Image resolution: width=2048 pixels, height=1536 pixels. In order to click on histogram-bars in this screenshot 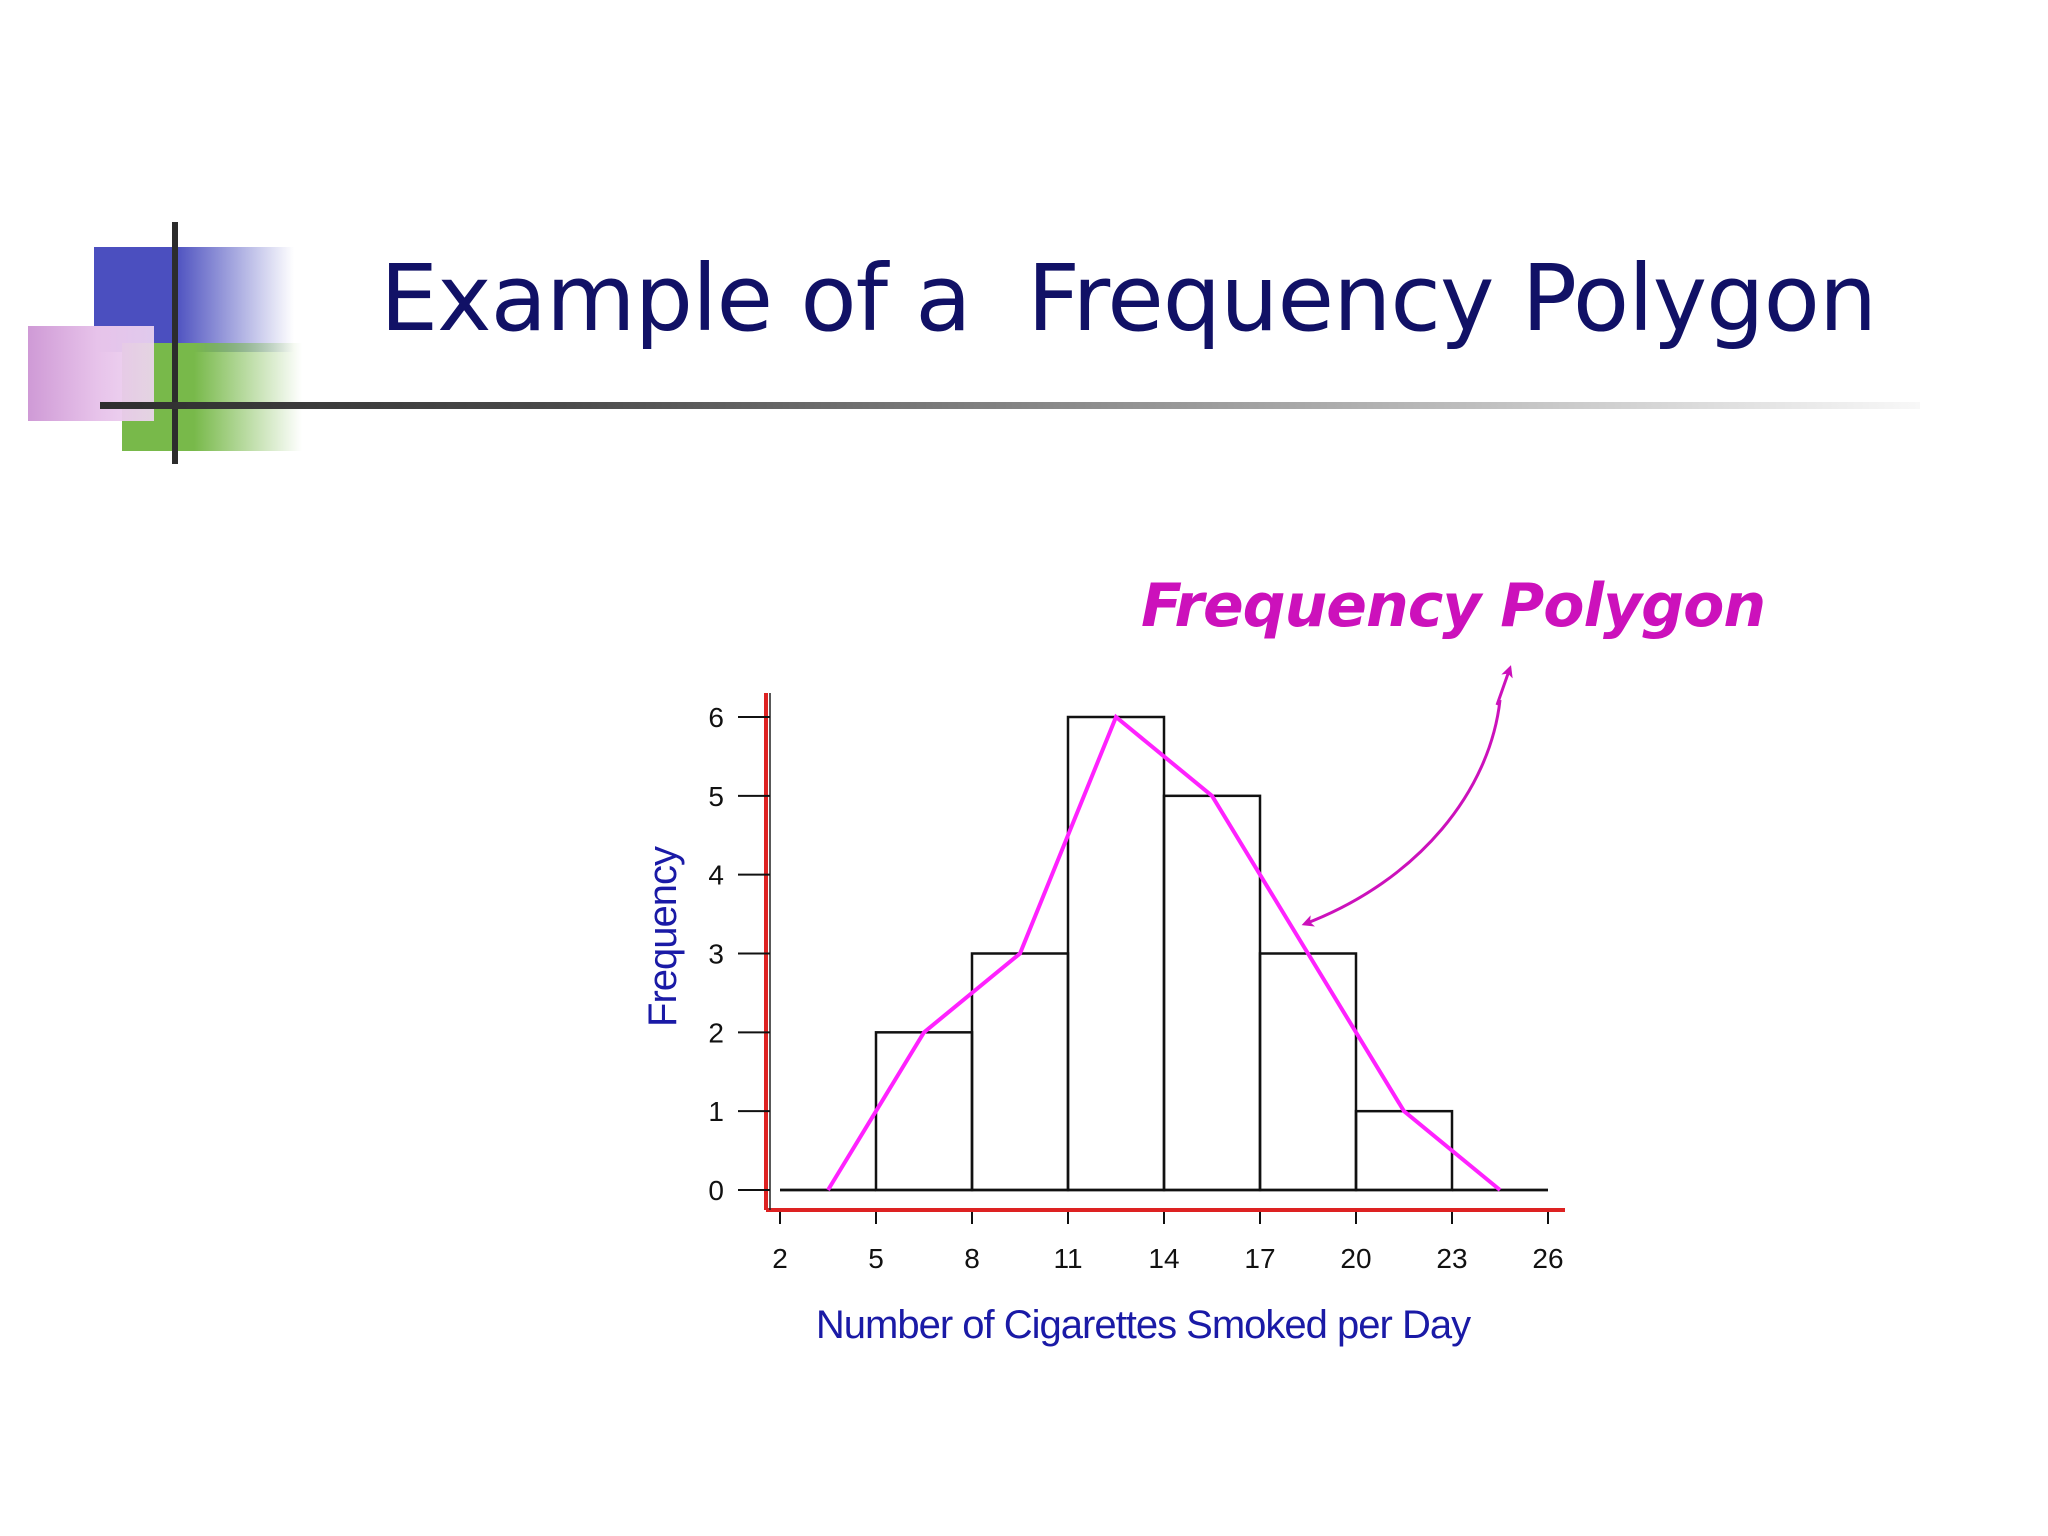, I will do `click(1164, 953)`.